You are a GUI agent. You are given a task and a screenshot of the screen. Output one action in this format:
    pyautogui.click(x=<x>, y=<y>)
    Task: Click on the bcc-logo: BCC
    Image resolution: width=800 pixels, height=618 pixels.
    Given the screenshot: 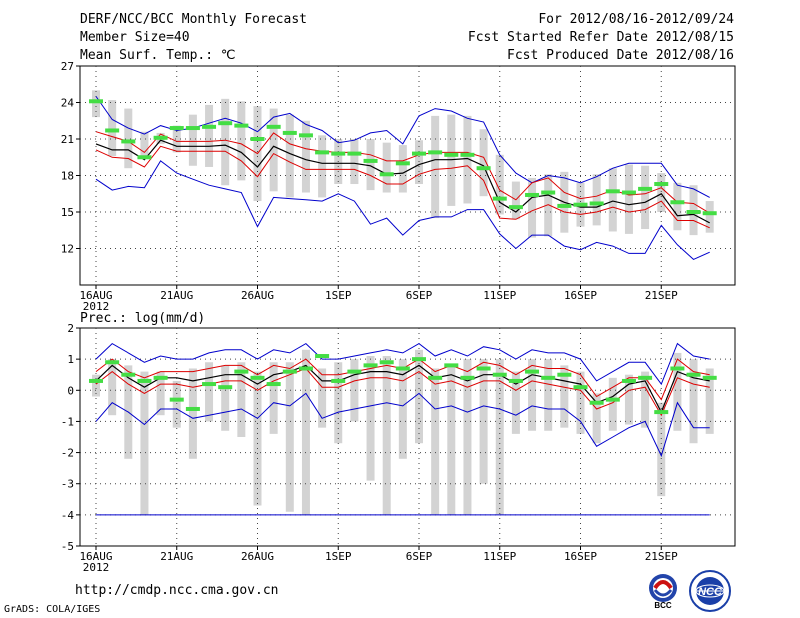 What is the action you would take?
    pyautogui.click(x=663, y=592)
    